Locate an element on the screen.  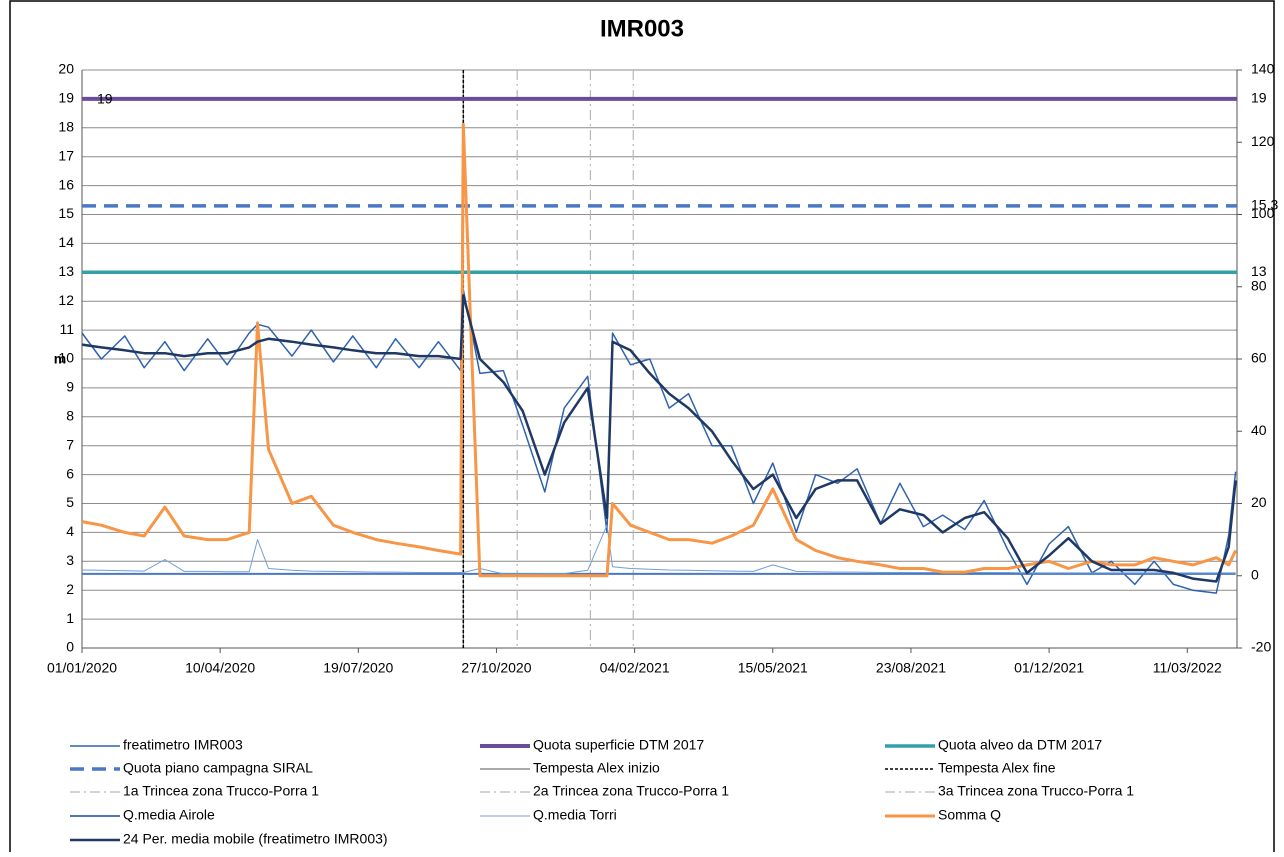
legend-label: Quota superficie DTM 2017 is located at coordinates (618, 745).